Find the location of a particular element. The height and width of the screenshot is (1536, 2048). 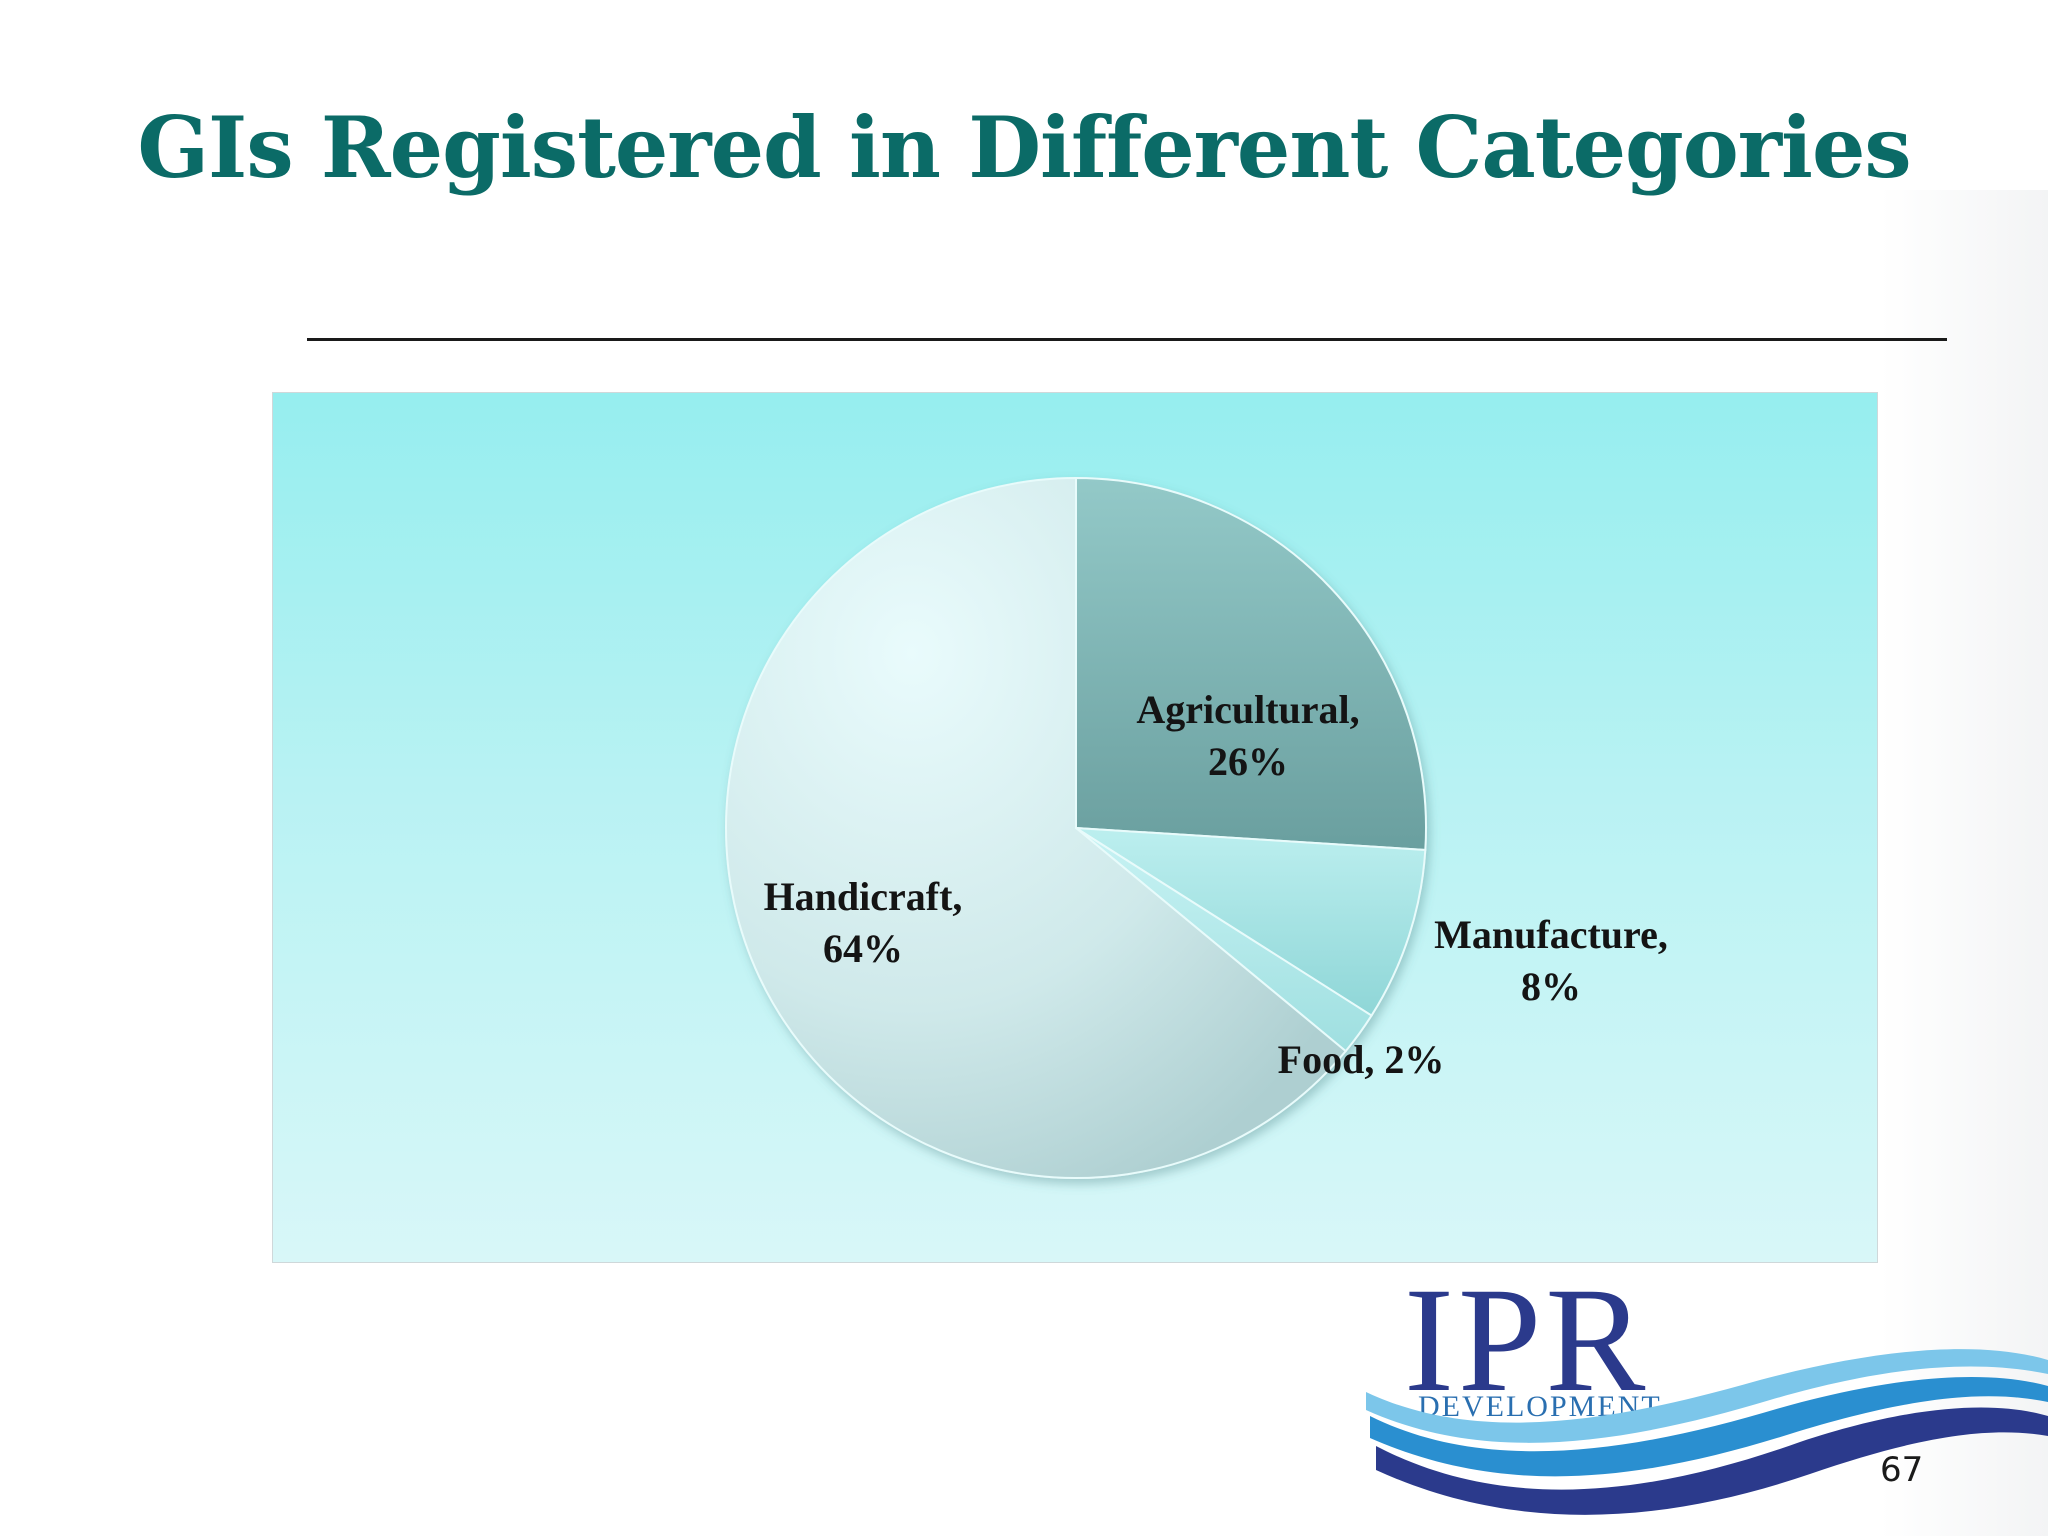

slice-label-name: Food, 2% is located at coordinates (1361, 1059).